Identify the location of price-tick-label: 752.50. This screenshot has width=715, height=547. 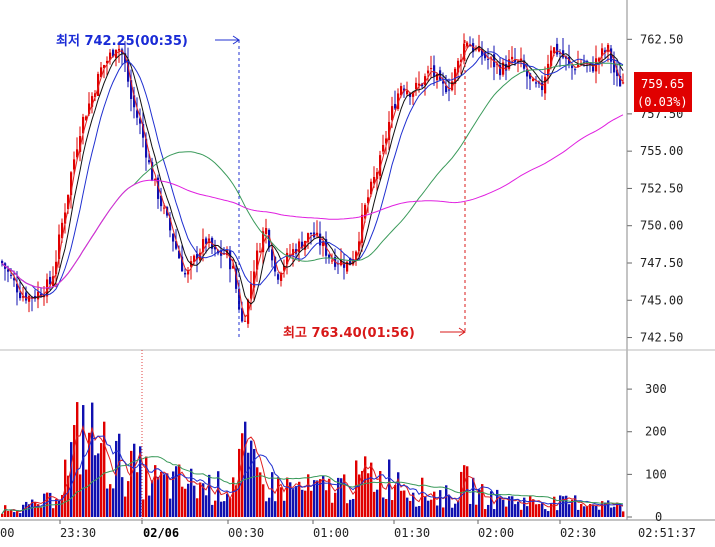
(661, 188).